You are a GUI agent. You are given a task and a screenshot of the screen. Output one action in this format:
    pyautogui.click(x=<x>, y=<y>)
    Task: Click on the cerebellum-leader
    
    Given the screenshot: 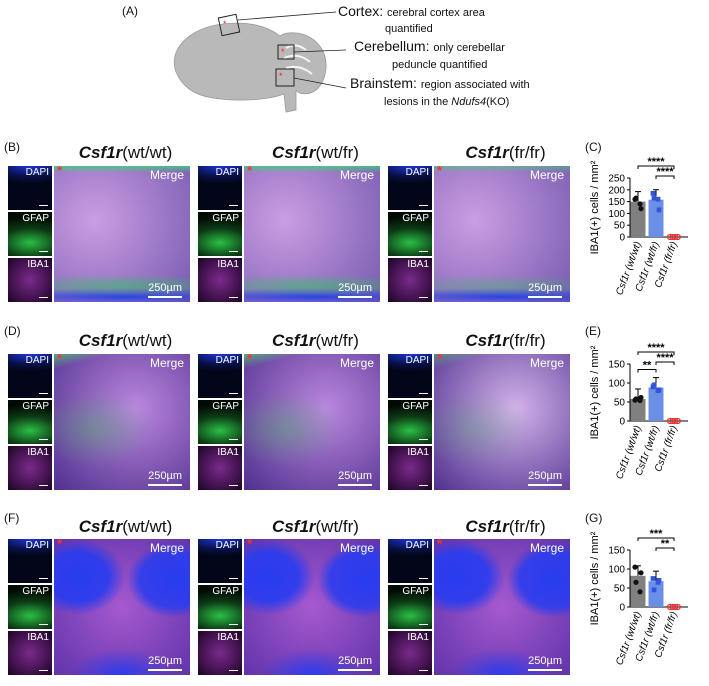 What is the action you would take?
    pyautogui.click(x=320, y=51)
    